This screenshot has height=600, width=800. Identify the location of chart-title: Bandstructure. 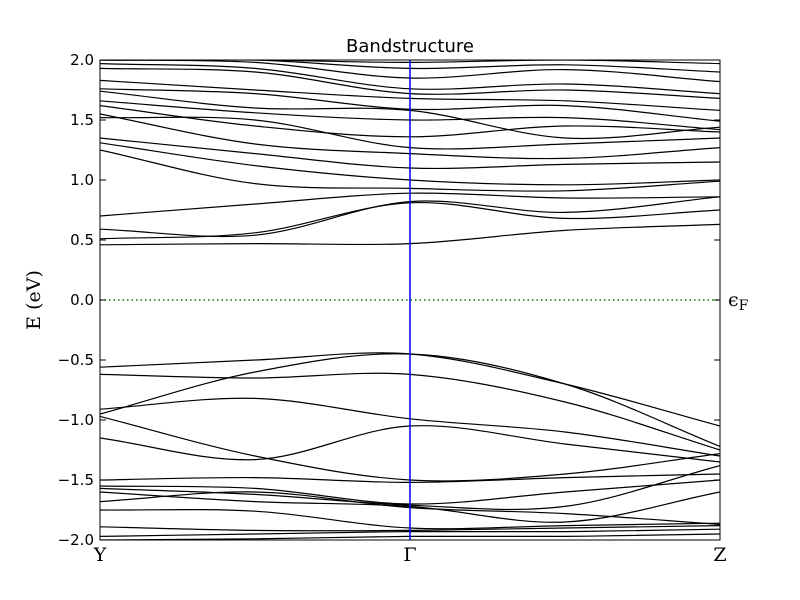
(410, 46).